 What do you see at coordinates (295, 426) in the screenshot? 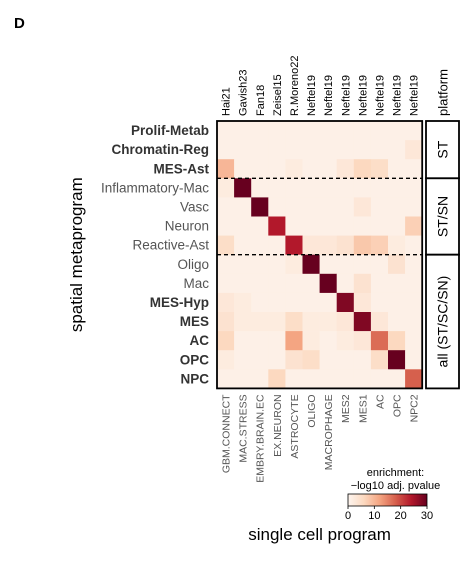
I see `column-label: ASTROCYTE` at bounding box center [295, 426].